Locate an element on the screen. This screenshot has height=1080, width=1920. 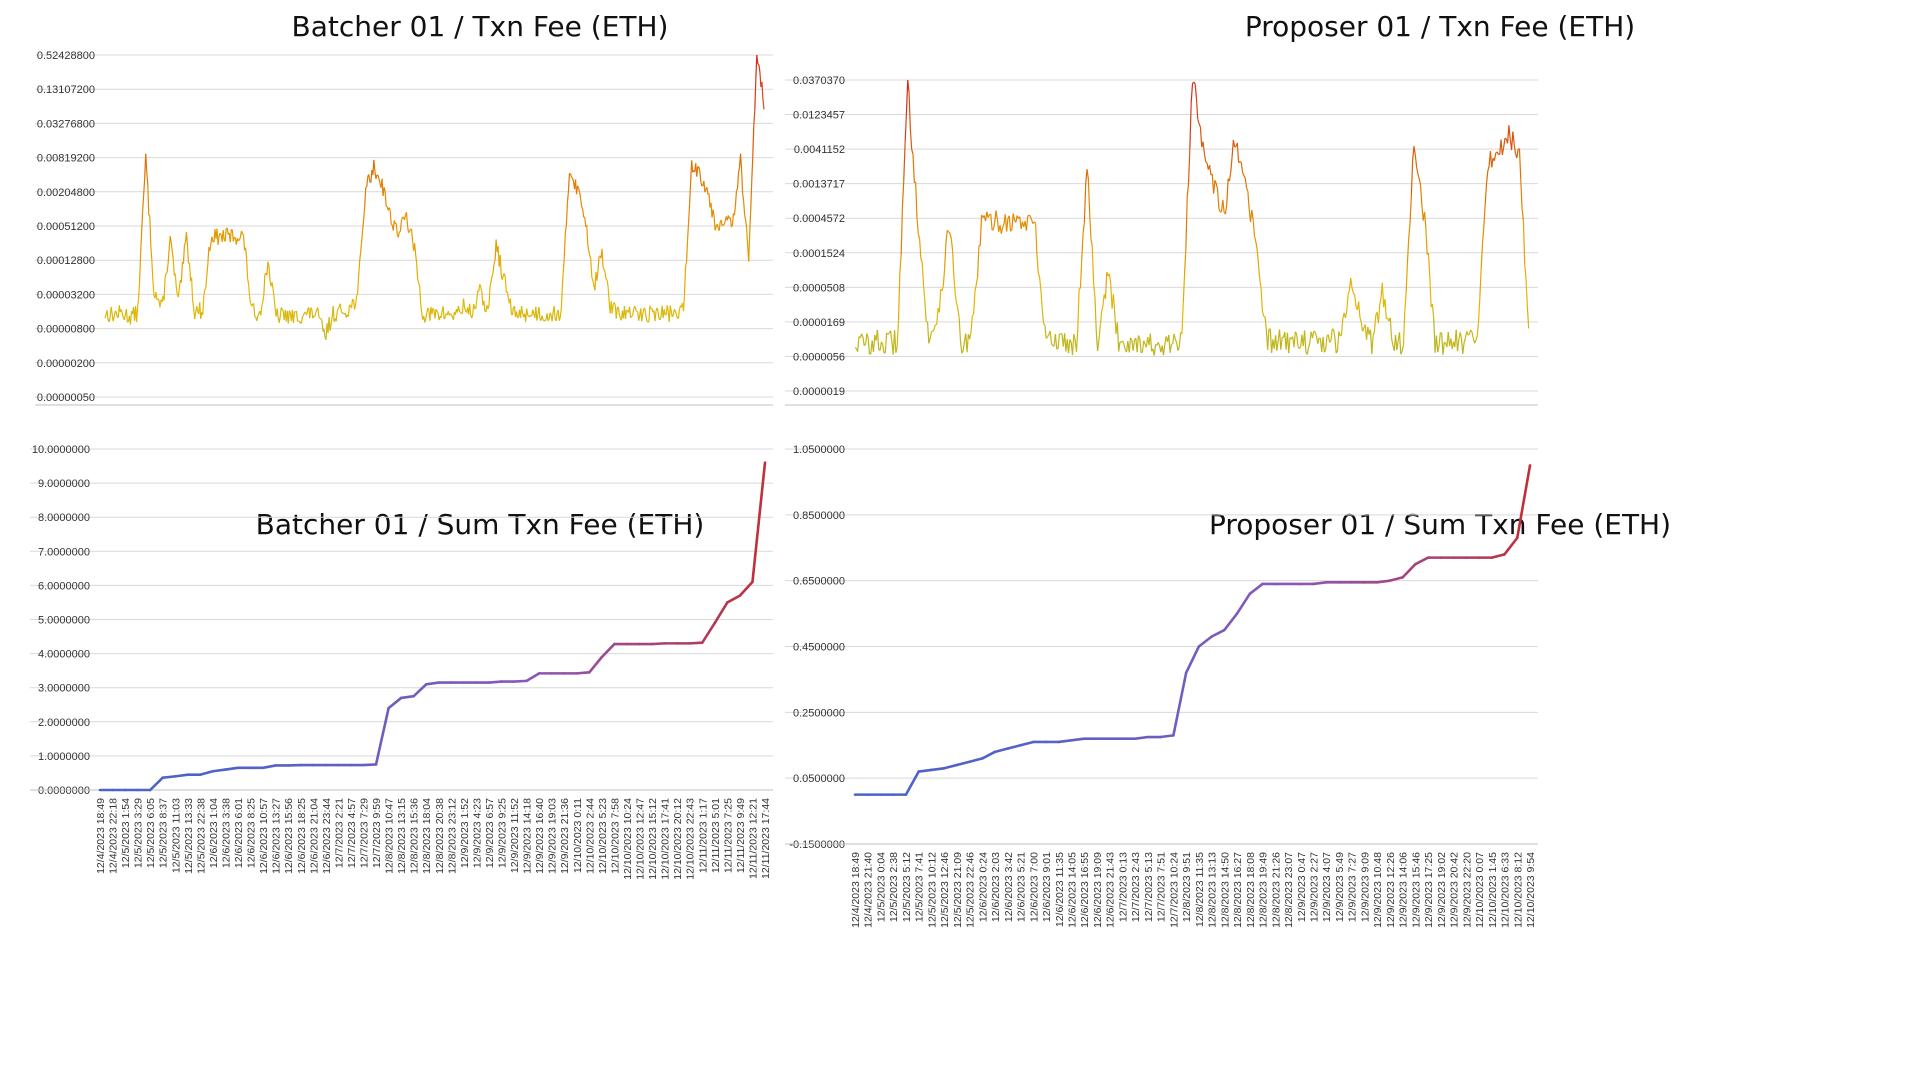
x-tick-label: 12/6/2023 5:21 is located at coordinates (1022, 887).